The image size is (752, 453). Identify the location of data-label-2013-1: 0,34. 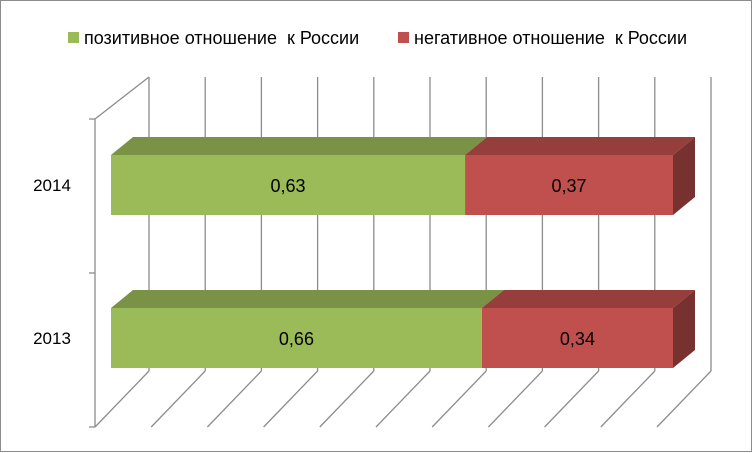
(577, 339).